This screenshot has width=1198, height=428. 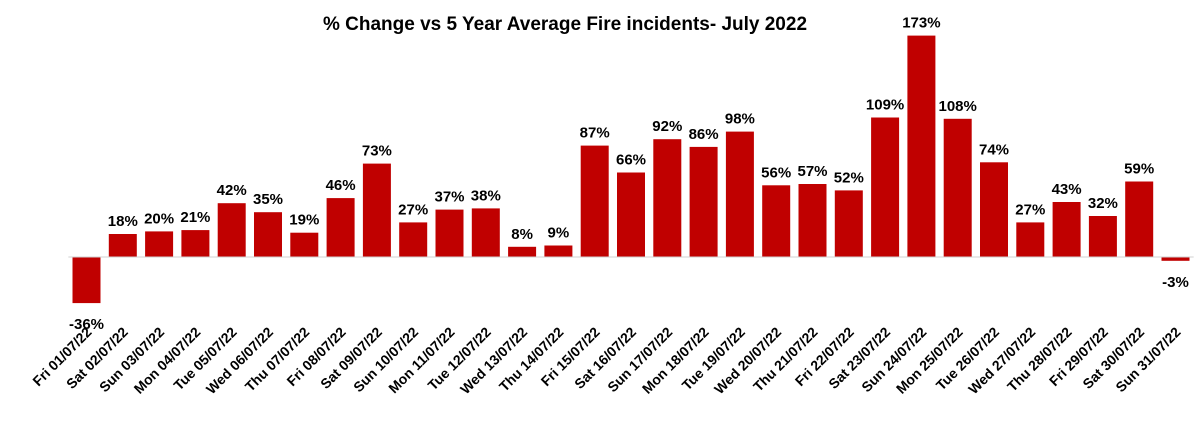 What do you see at coordinates (994, 149) in the screenshot?
I see `data-label-26: 74%` at bounding box center [994, 149].